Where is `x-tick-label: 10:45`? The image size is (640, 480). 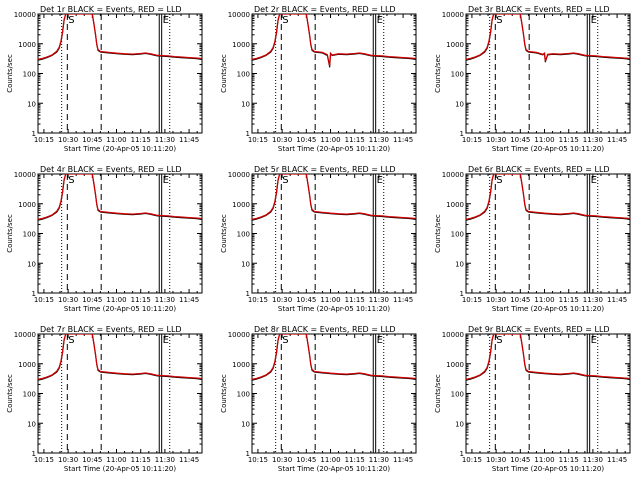
x-tick-label: 10:45 is located at coordinates (520, 460).